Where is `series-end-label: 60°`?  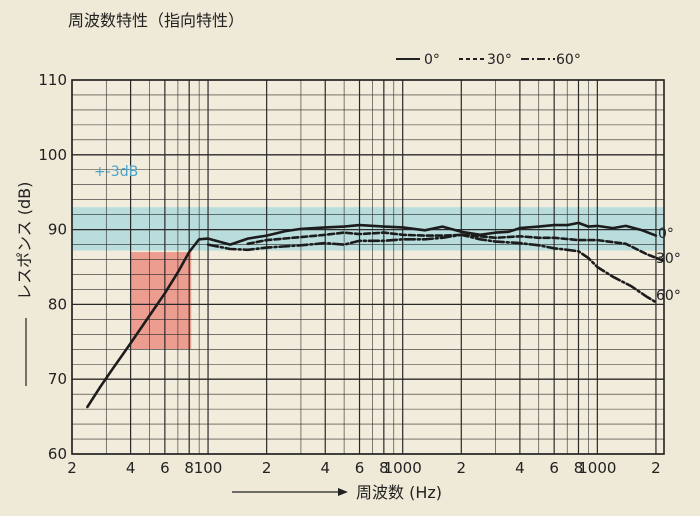
series-end-label: 60° is located at coordinates (668, 296).